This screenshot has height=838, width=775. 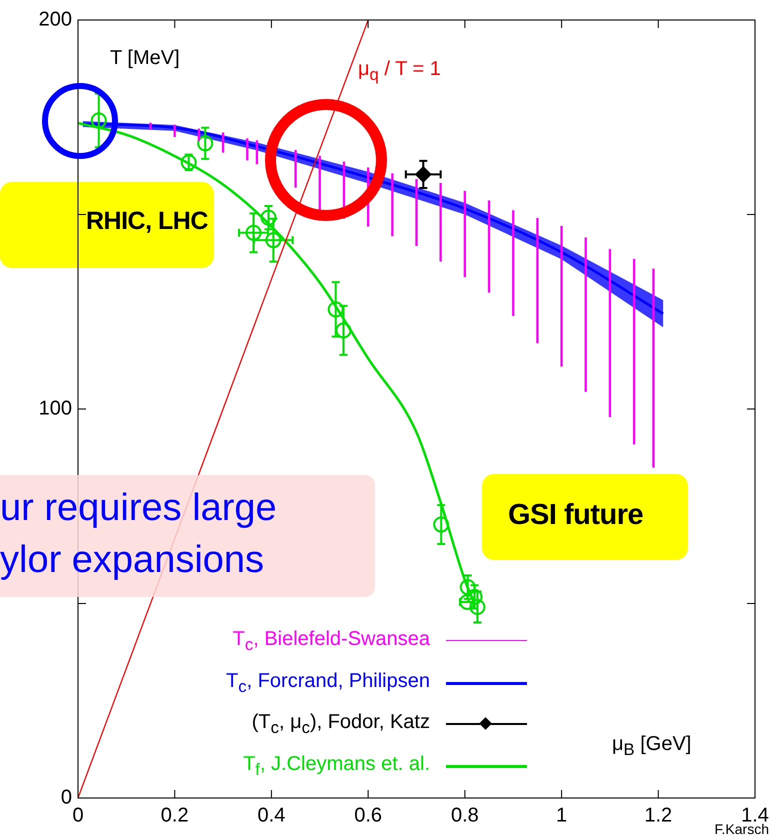 I want to click on note-box: ur requires large ylor expansions, so click(x=187, y=536).